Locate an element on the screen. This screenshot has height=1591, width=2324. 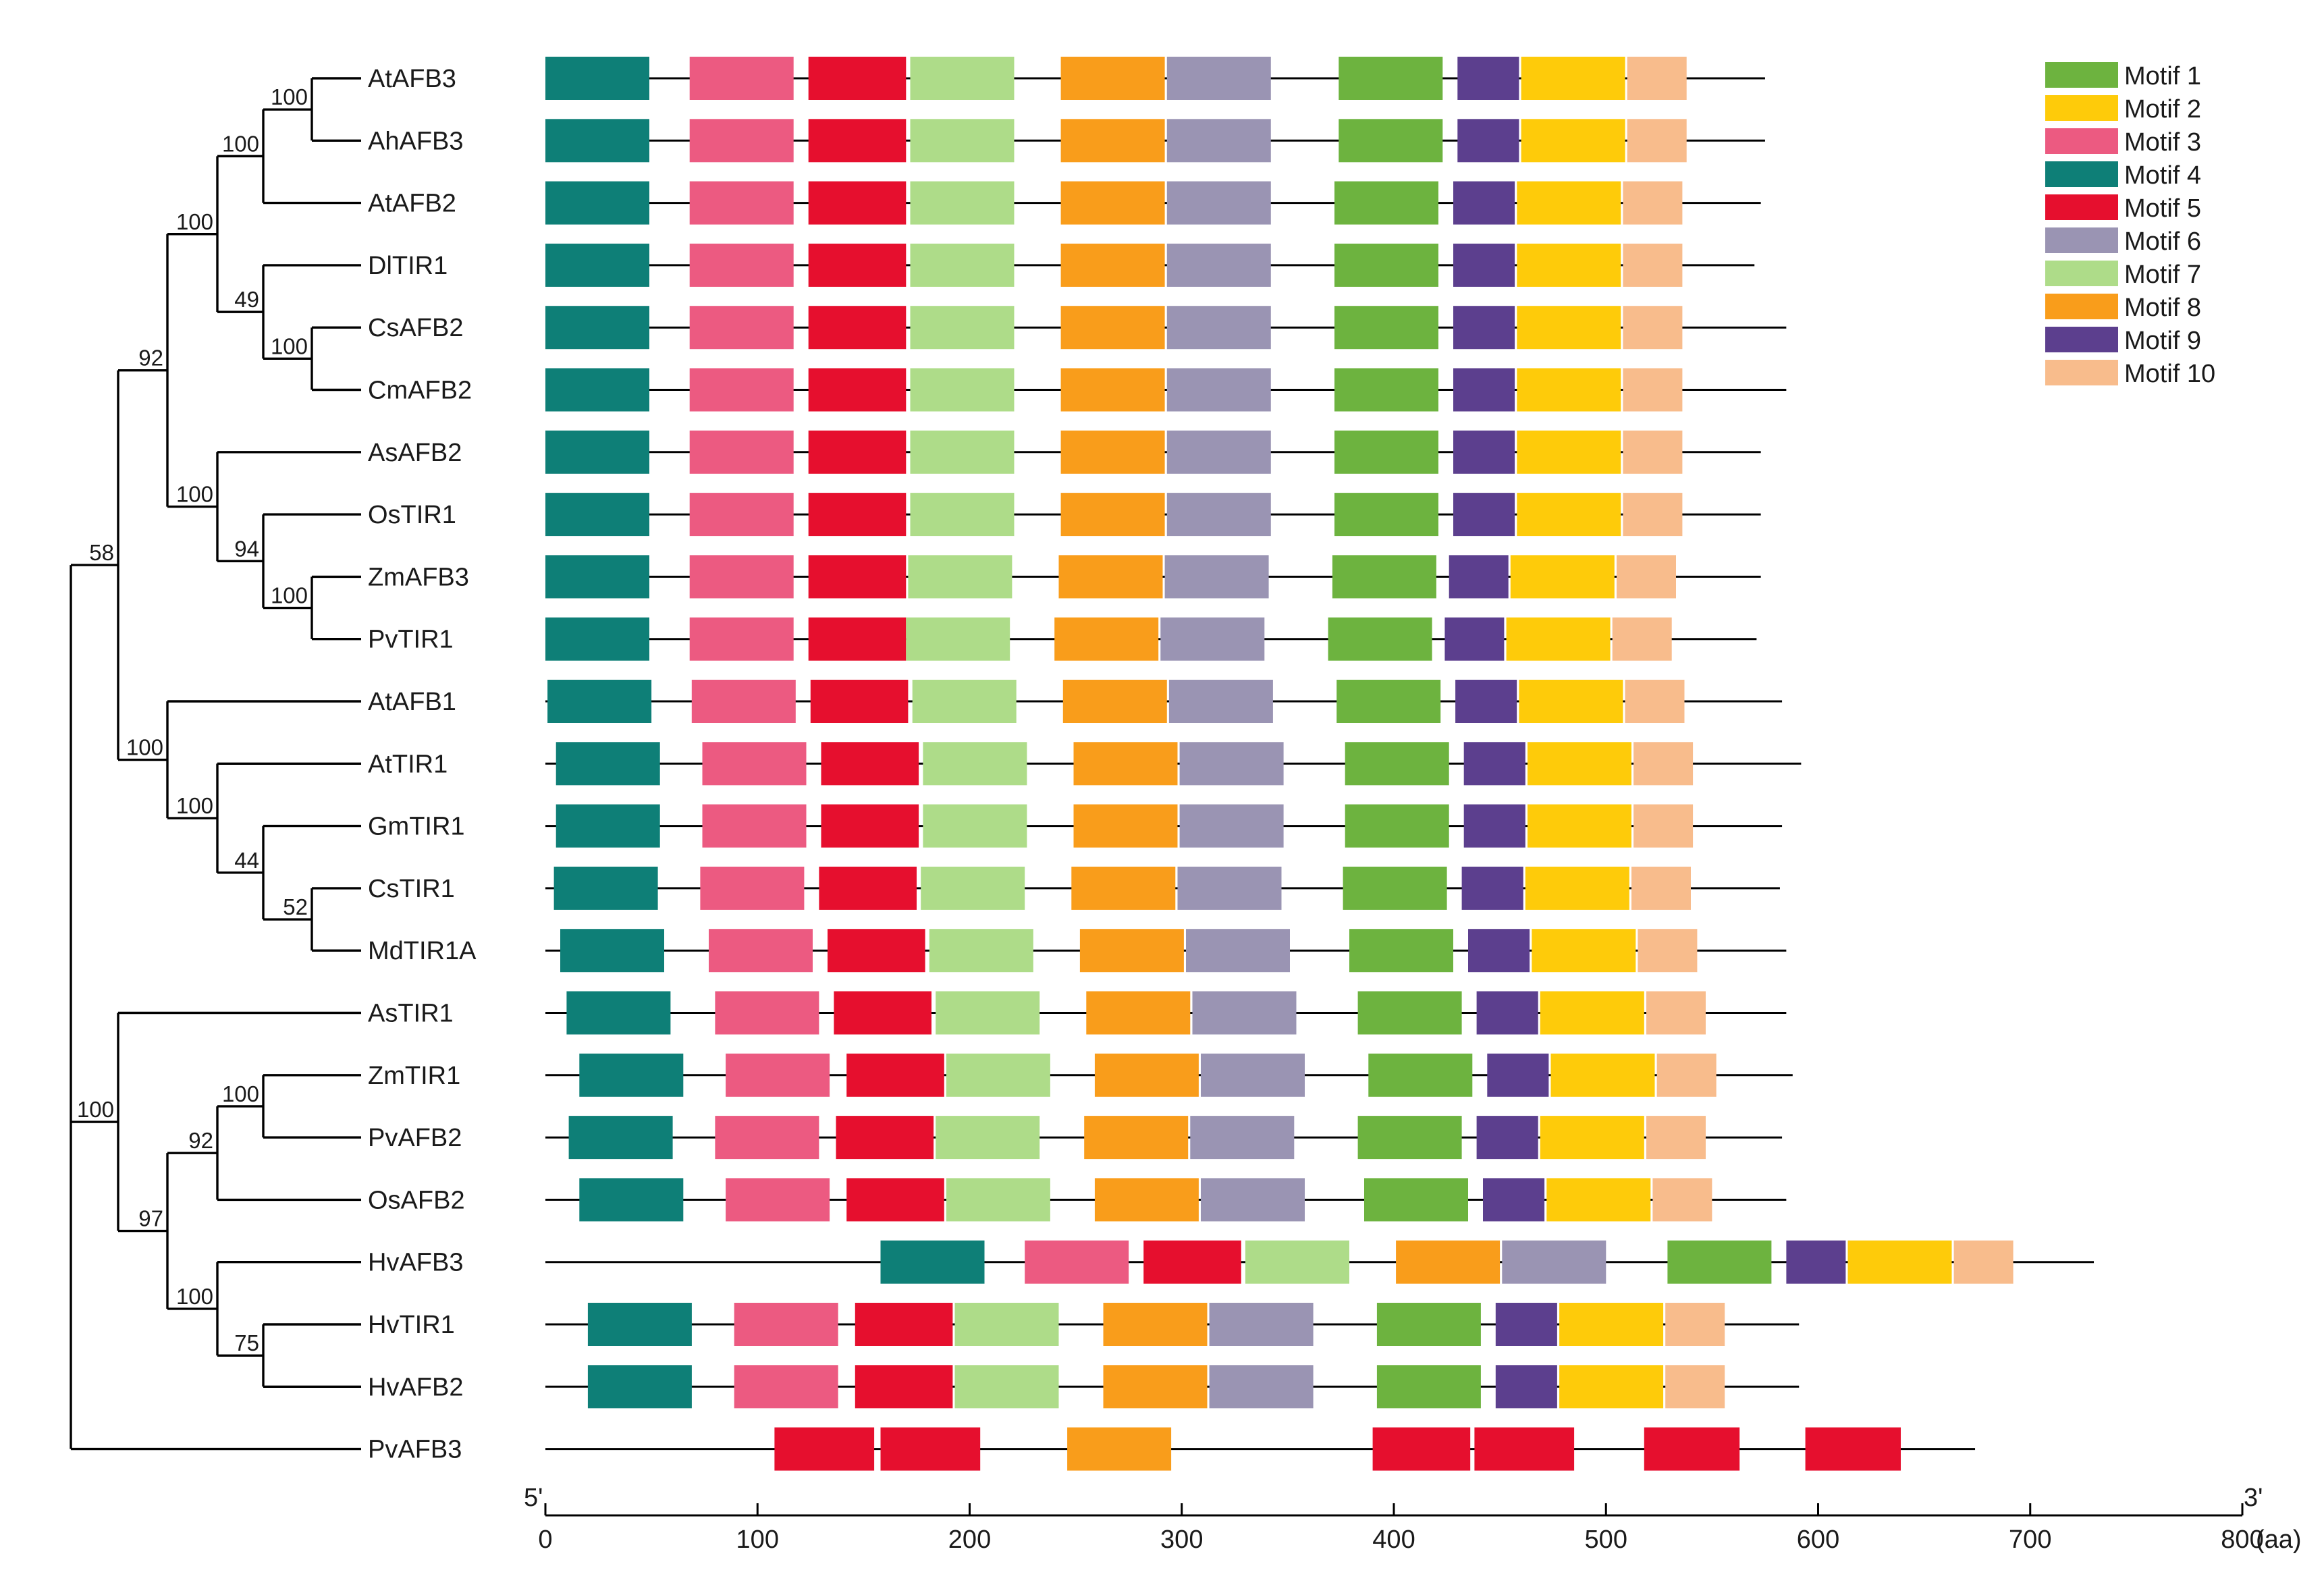
bootstrap-value: 75 is located at coordinates (247, 1342).